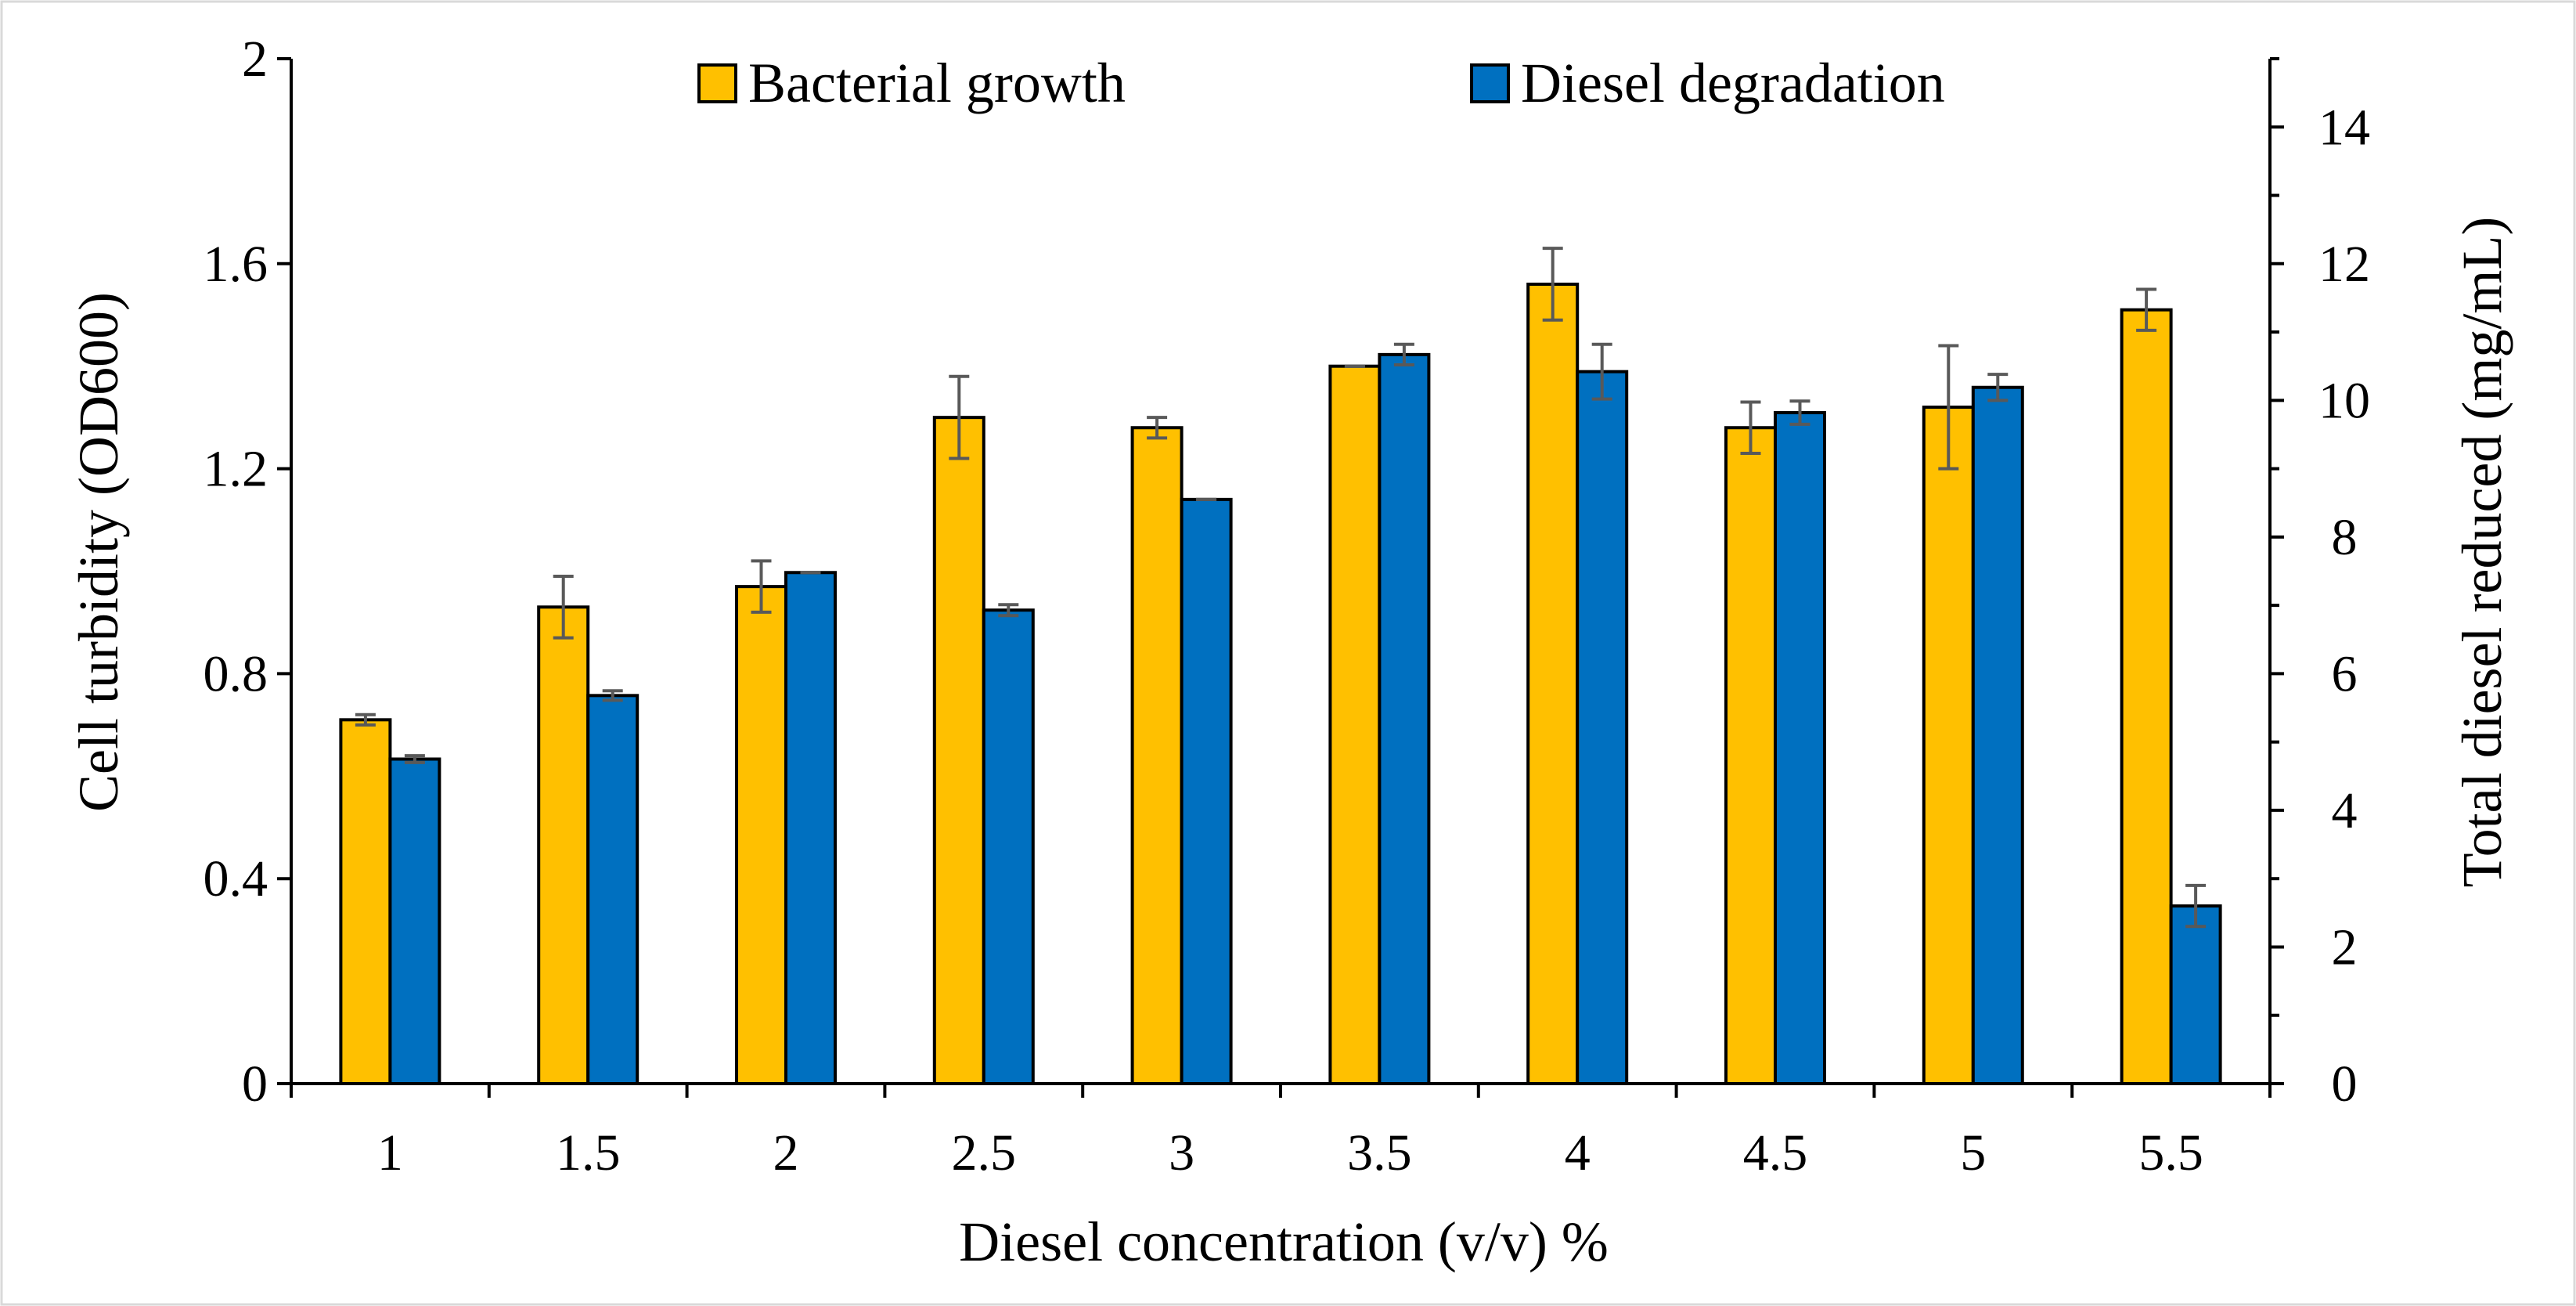 The width and height of the screenshot is (2576, 1306). I want to click on y2-tick-label: 6, so click(2345, 673).